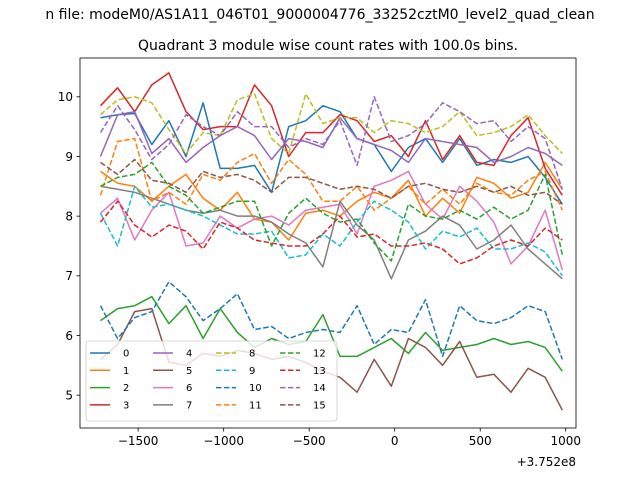 This screenshot has width=640, height=480. I want to click on x-tick-label: 1000, so click(565, 441).